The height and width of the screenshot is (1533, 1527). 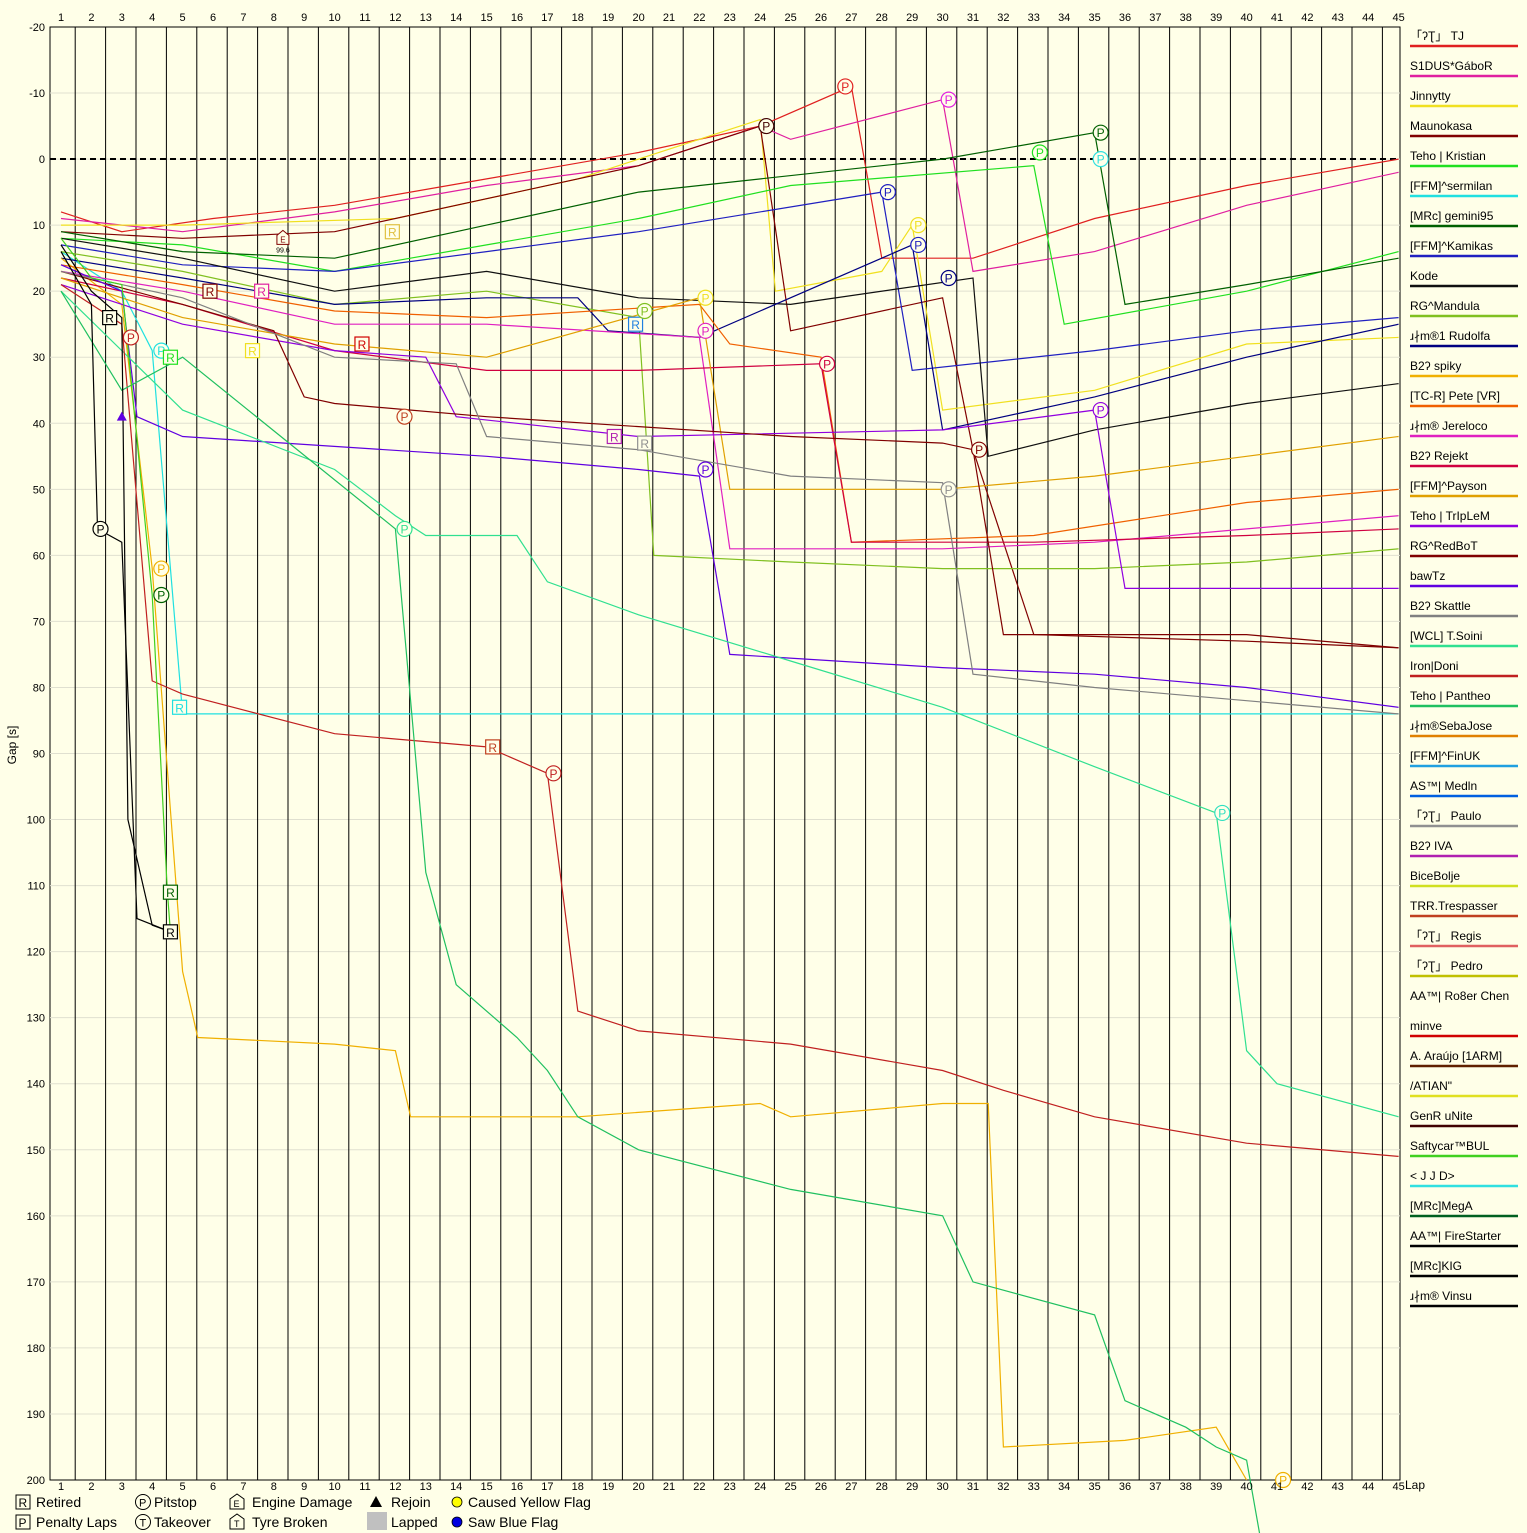 I want to click on legend-label: BiceBolje, so click(x=1435, y=876).